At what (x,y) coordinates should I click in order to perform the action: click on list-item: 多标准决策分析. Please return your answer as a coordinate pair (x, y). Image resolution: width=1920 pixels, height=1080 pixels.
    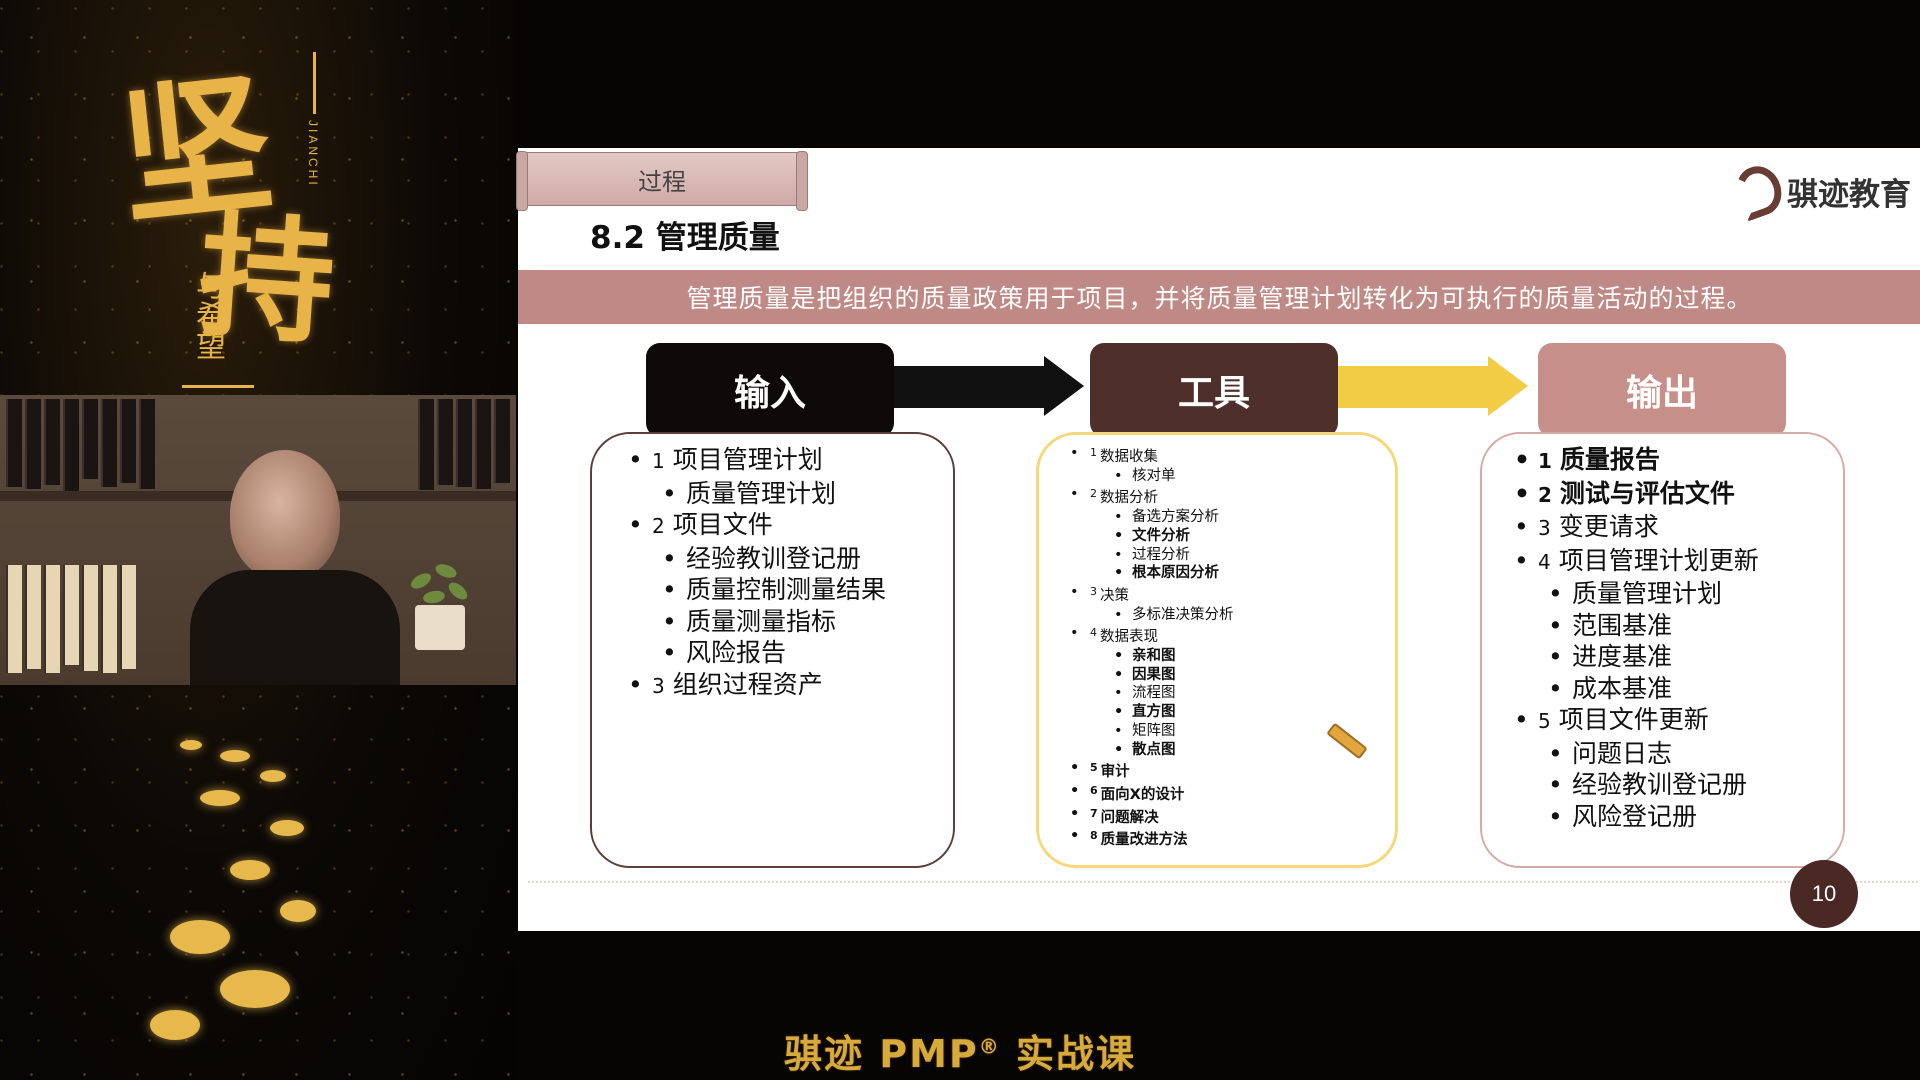
    Looking at the image, I should click on (1162, 615).